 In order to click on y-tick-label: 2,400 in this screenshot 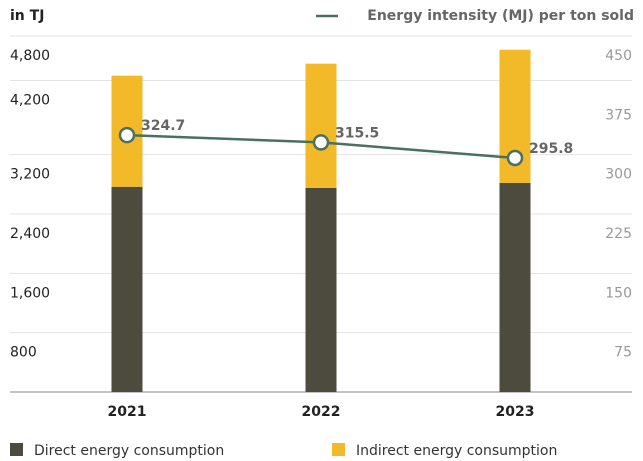, I will do `click(30, 234)`.